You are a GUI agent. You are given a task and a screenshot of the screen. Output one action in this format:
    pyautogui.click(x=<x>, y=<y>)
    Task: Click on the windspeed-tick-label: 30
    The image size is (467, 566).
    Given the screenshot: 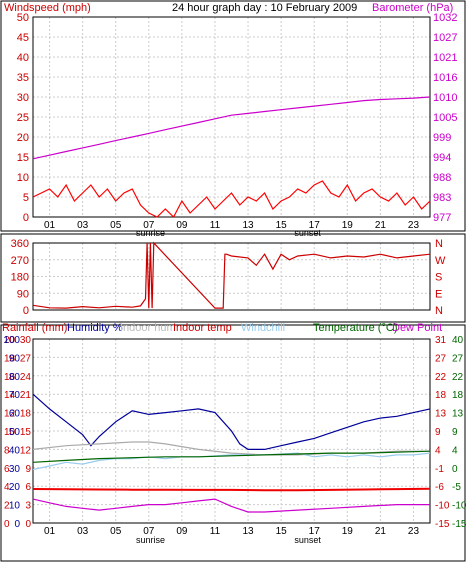 What is the action you would take?
    pyautogui.click(x=23, y=98)
    